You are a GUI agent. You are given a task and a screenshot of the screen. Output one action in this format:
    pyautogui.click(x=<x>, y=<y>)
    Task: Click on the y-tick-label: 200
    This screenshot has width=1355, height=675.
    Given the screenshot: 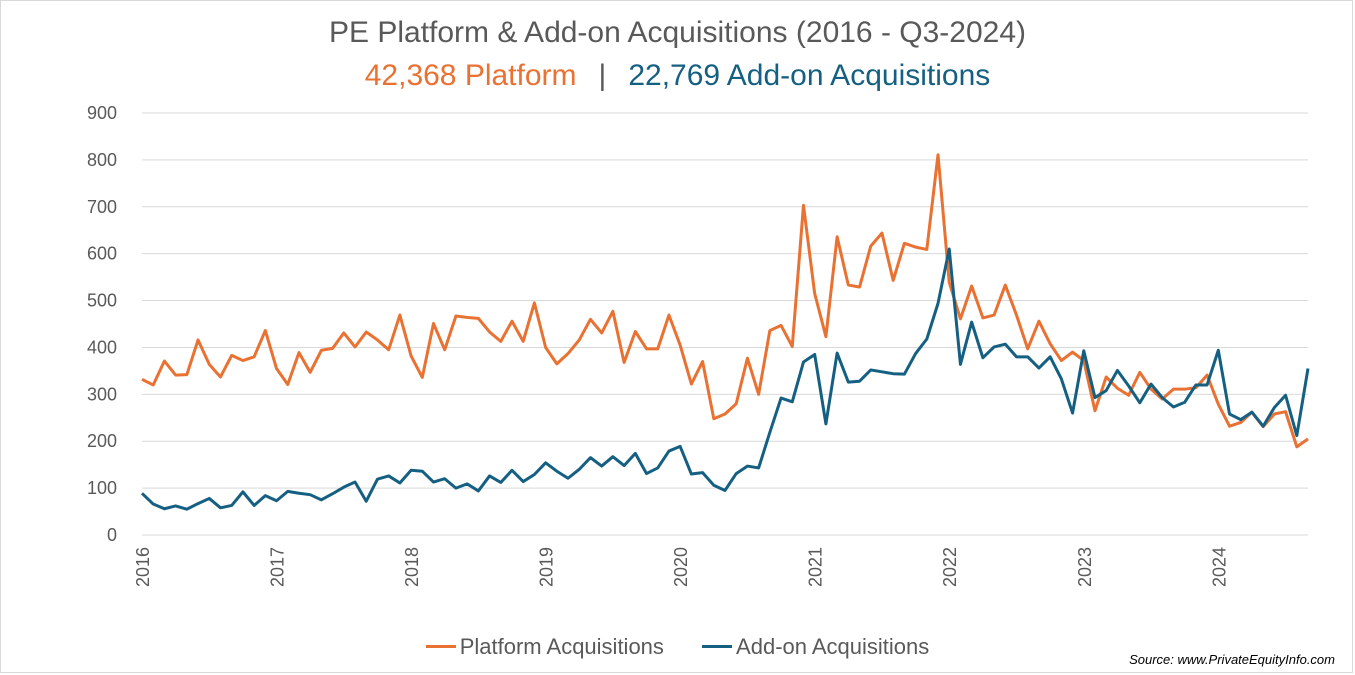 What is the action you would take?
    pyautogui.click(x=102, y=441)
    